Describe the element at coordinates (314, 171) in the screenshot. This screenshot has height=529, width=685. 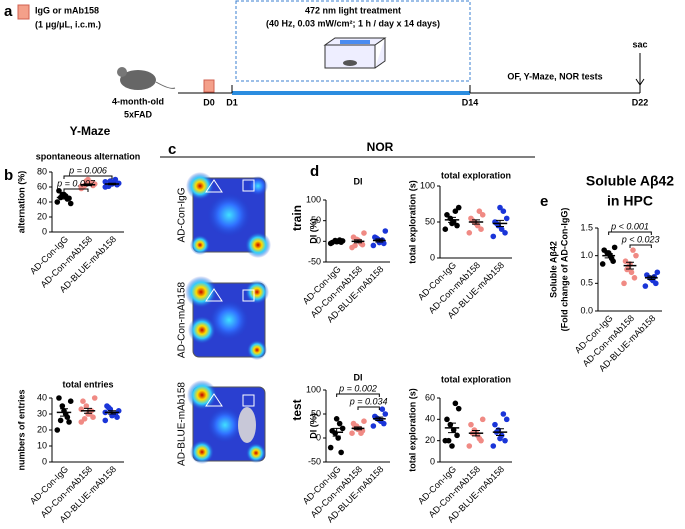
I see `panel-letter: d` at that location.